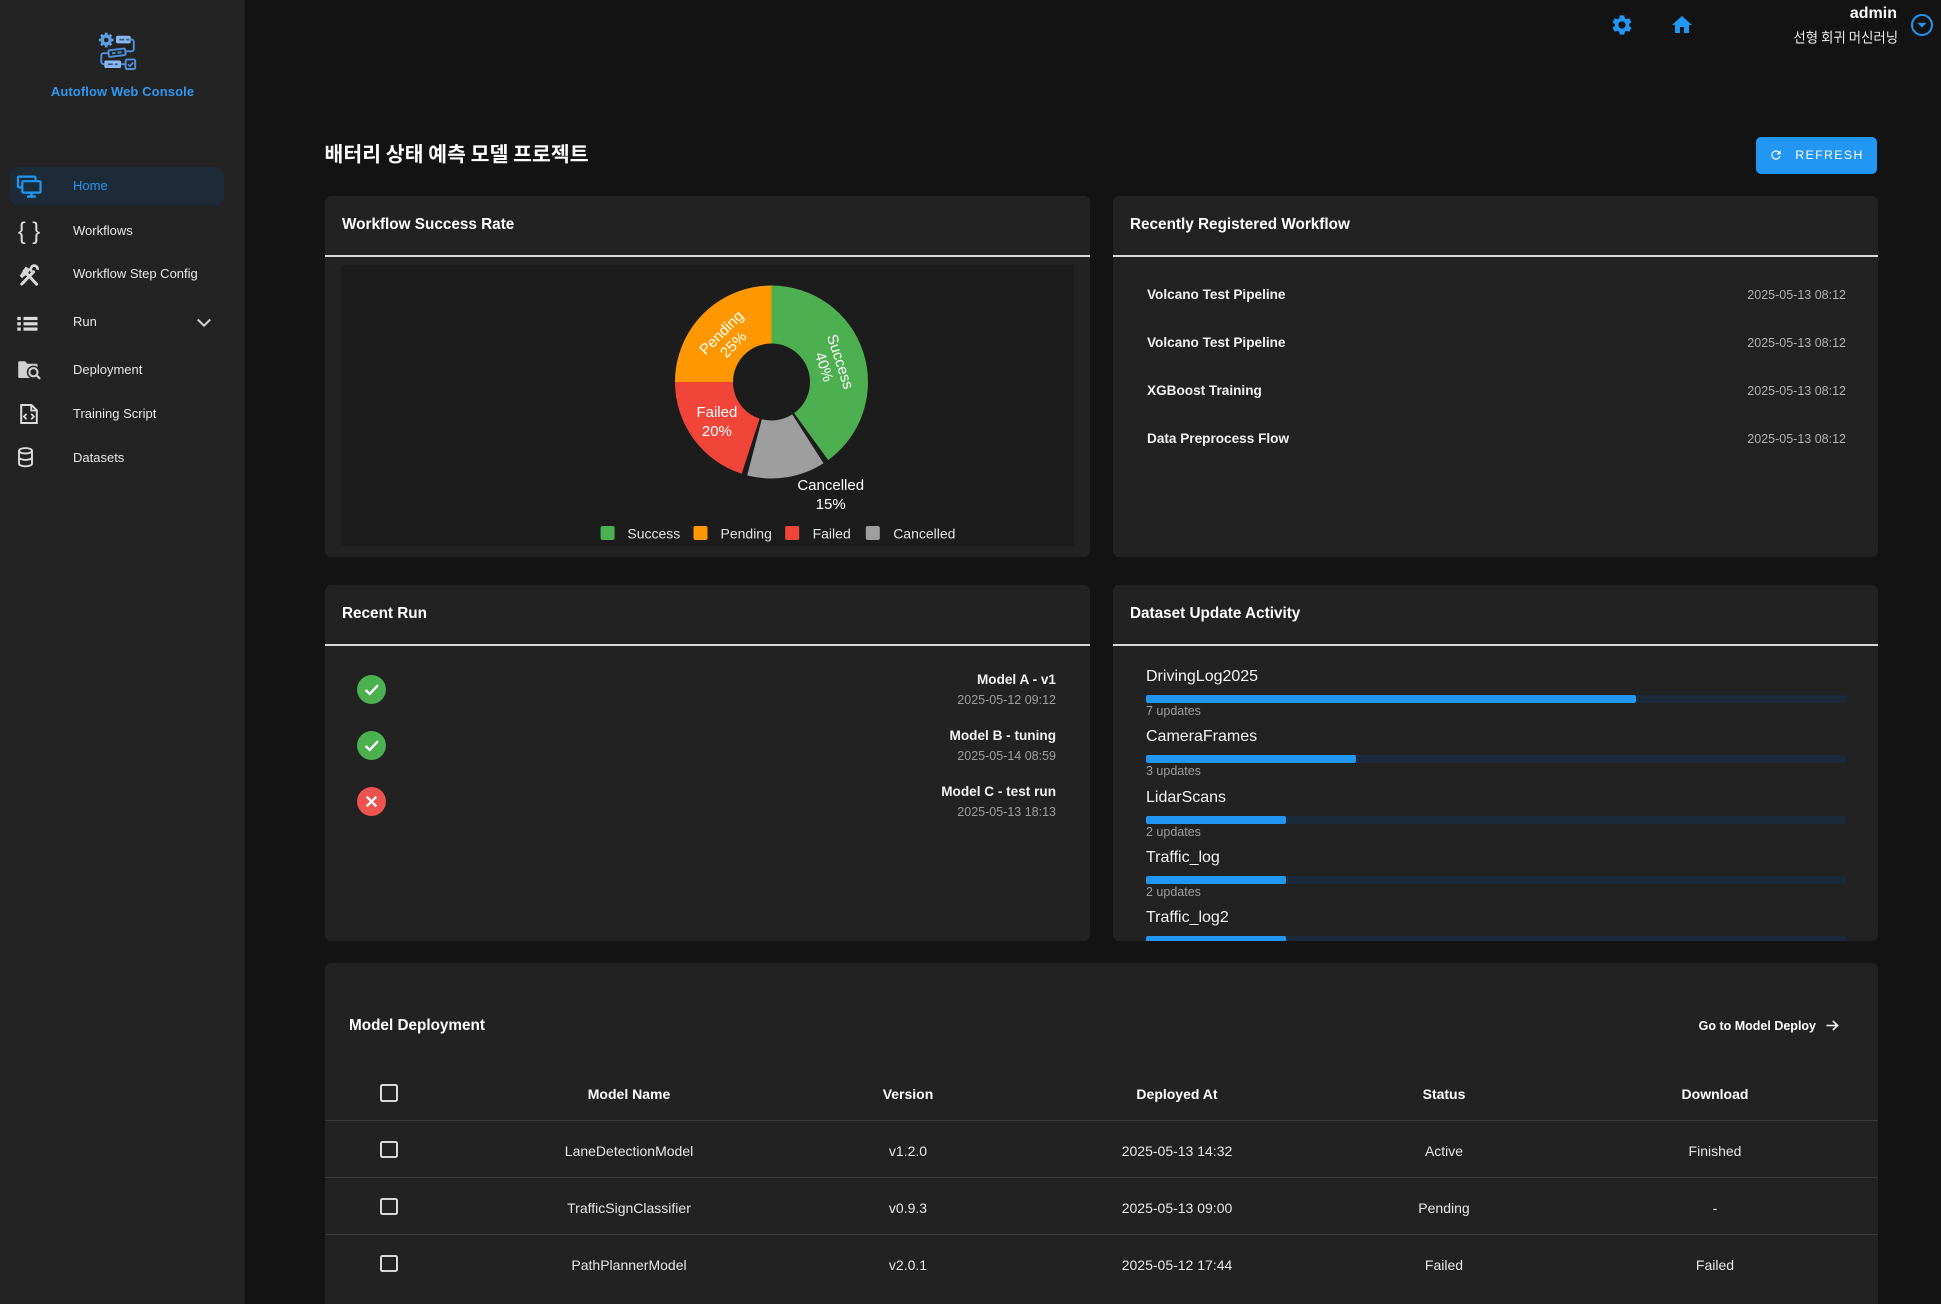 The width and height of the screenshot is (1941, 1304). I want to click on svg-text: Success, so click(653, 533).